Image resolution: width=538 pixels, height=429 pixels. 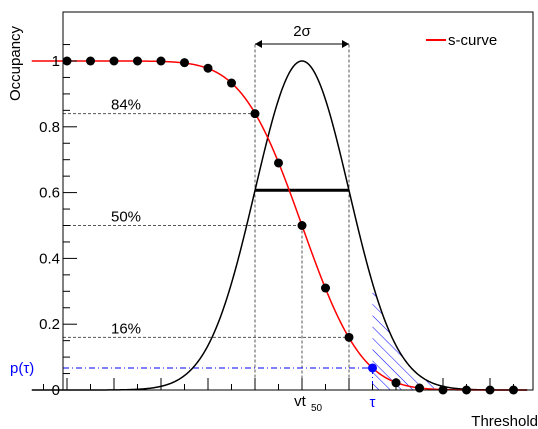 What do you see at coordinates (22, 368) in the screenshot?
I see `p-tau-label: p(τ)` at bounding box center [22, 368].